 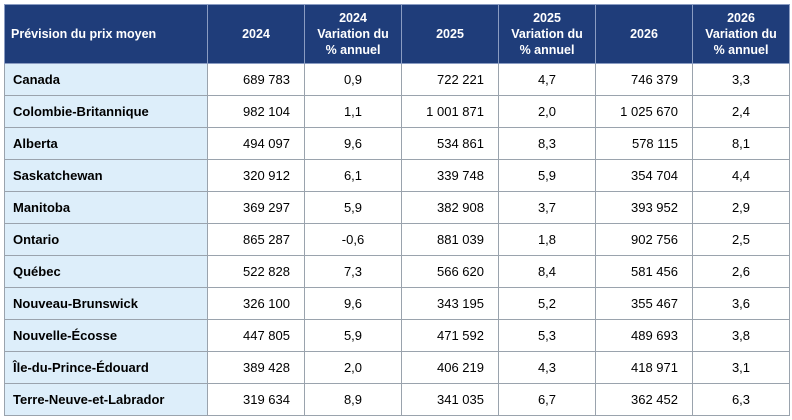 I want to click on price-2024: 865 287, so click(x=256, y=239).